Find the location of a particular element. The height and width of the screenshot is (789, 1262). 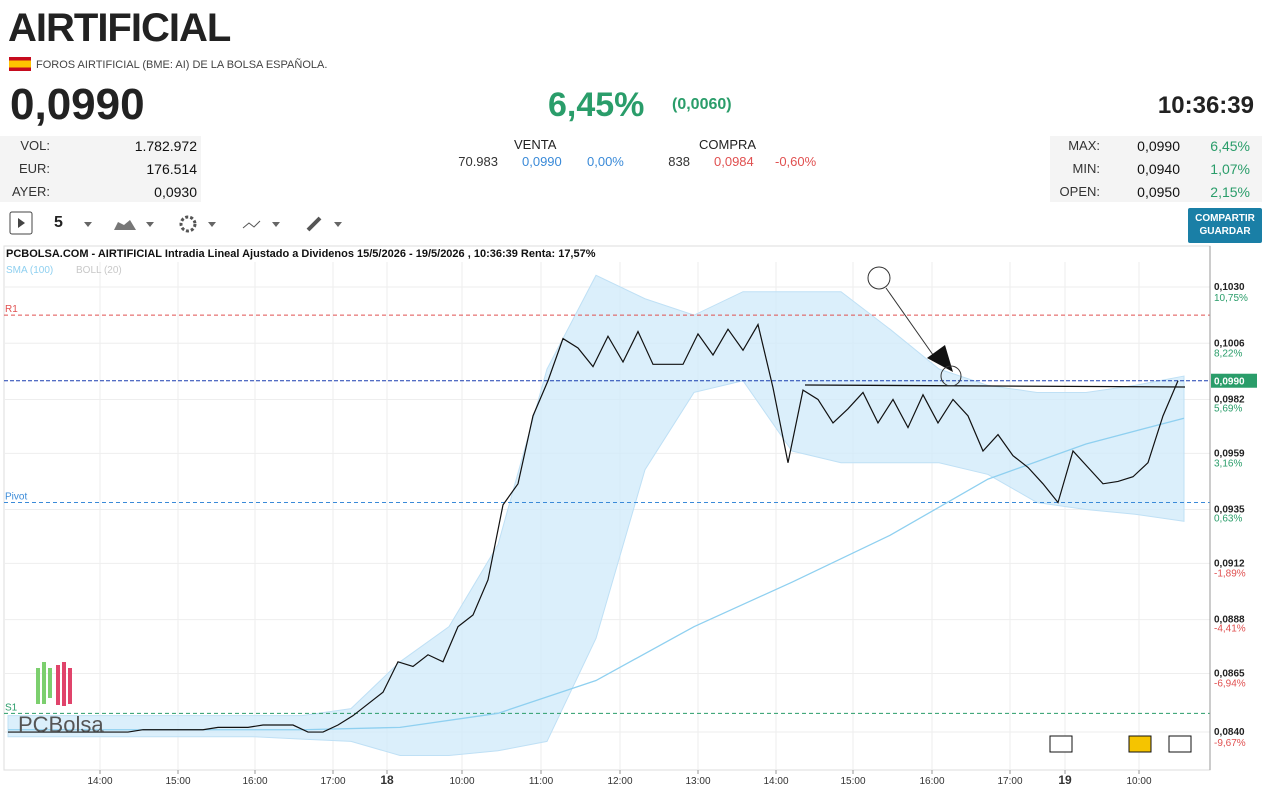

news-flags is located at coordinates (1120, 744).